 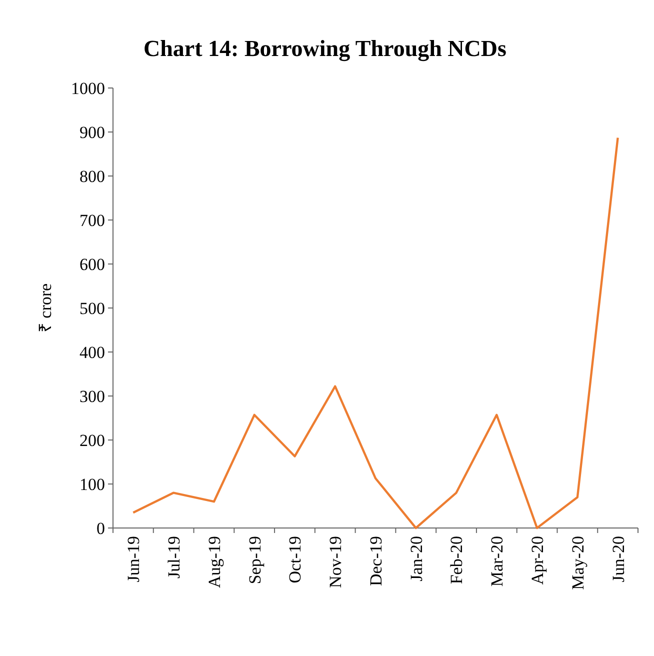 What do you see at coordinates (92, 308) in the screenshot?
I see `y-tick-label: 500` at bounding box center [92, 308].